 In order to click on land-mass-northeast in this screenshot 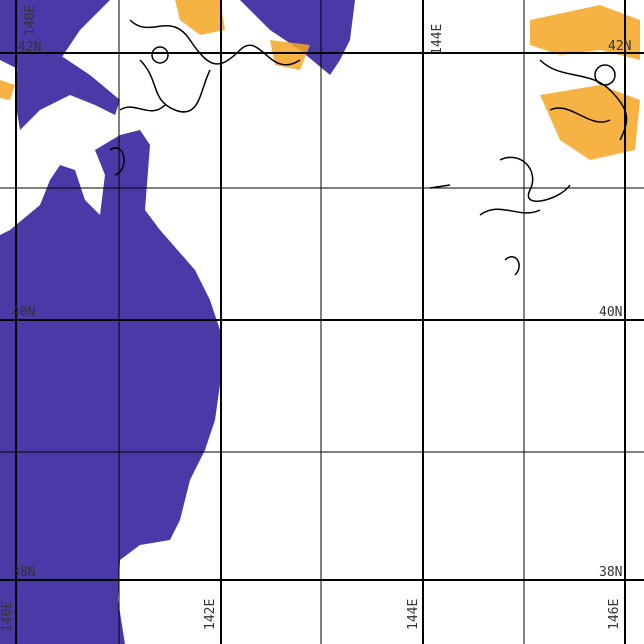, I will do `click(297, 37)`.